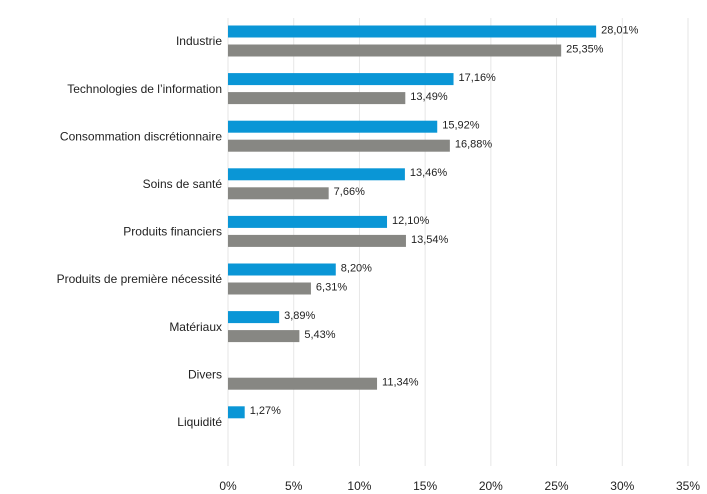  Describe the element at coordinates (461, 126) in the screenshot. I see `value-label: 15,92%` at that location.